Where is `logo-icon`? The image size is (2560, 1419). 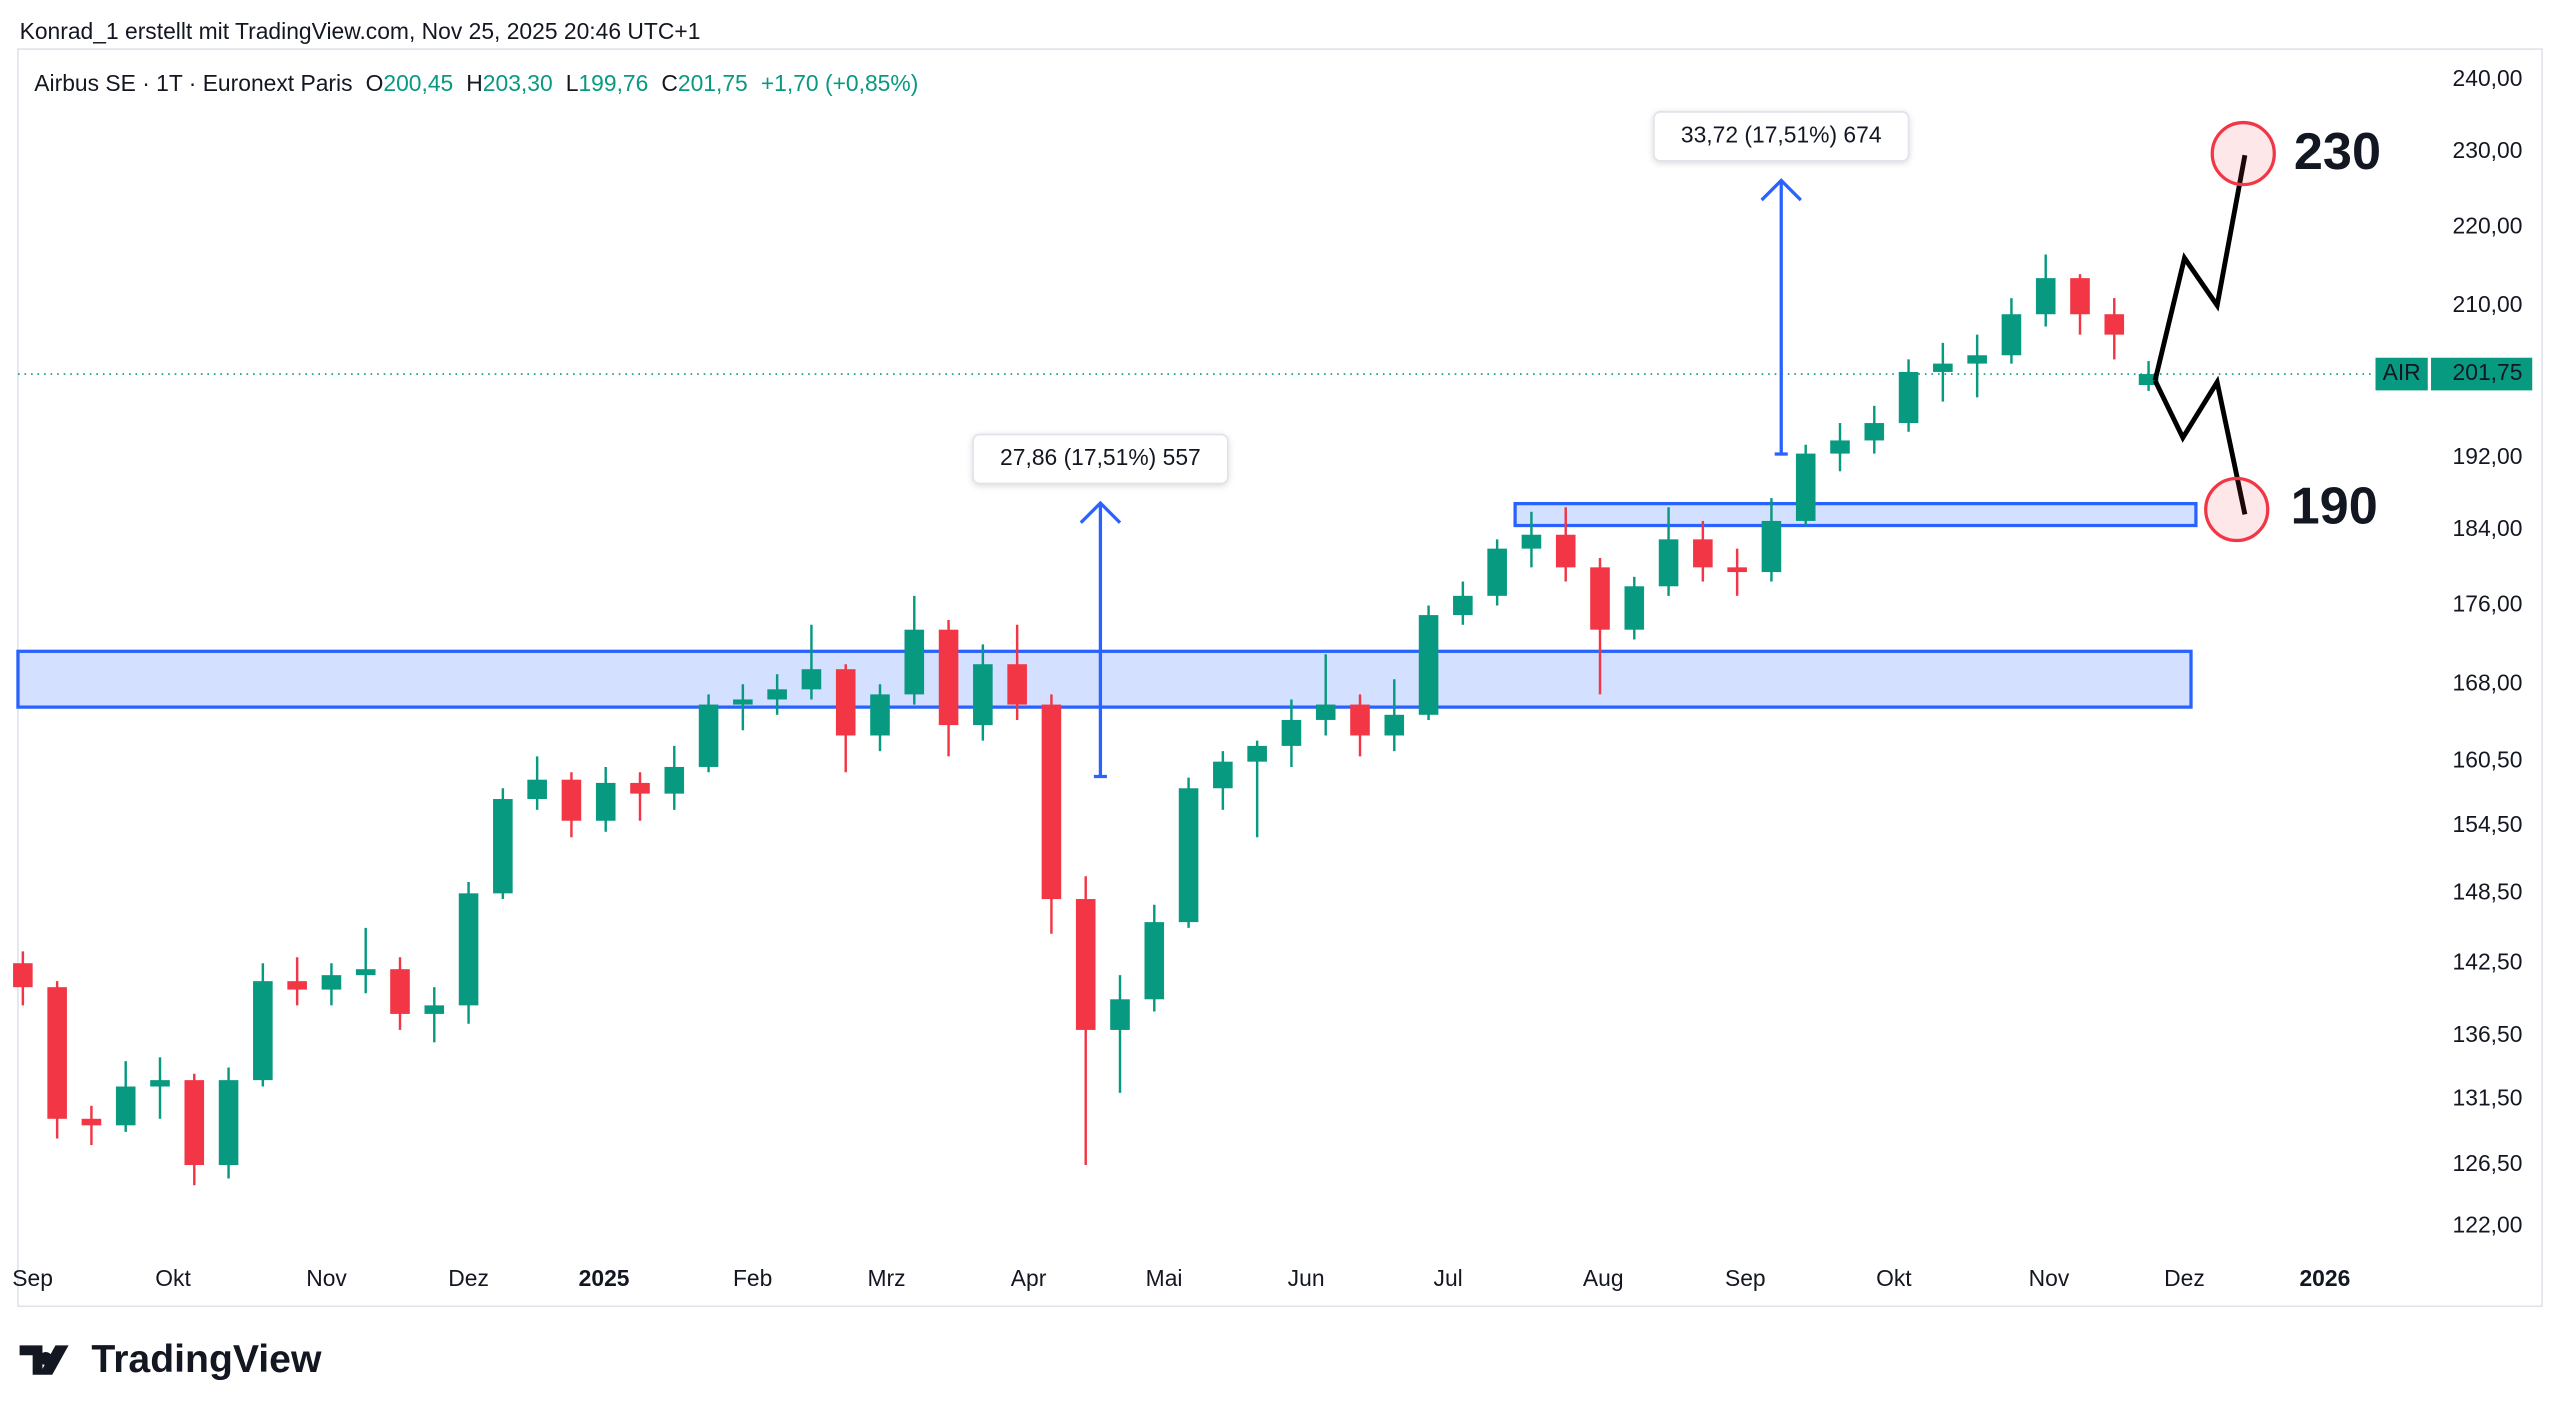
logo-icon is located at coordinates (44, 1360).